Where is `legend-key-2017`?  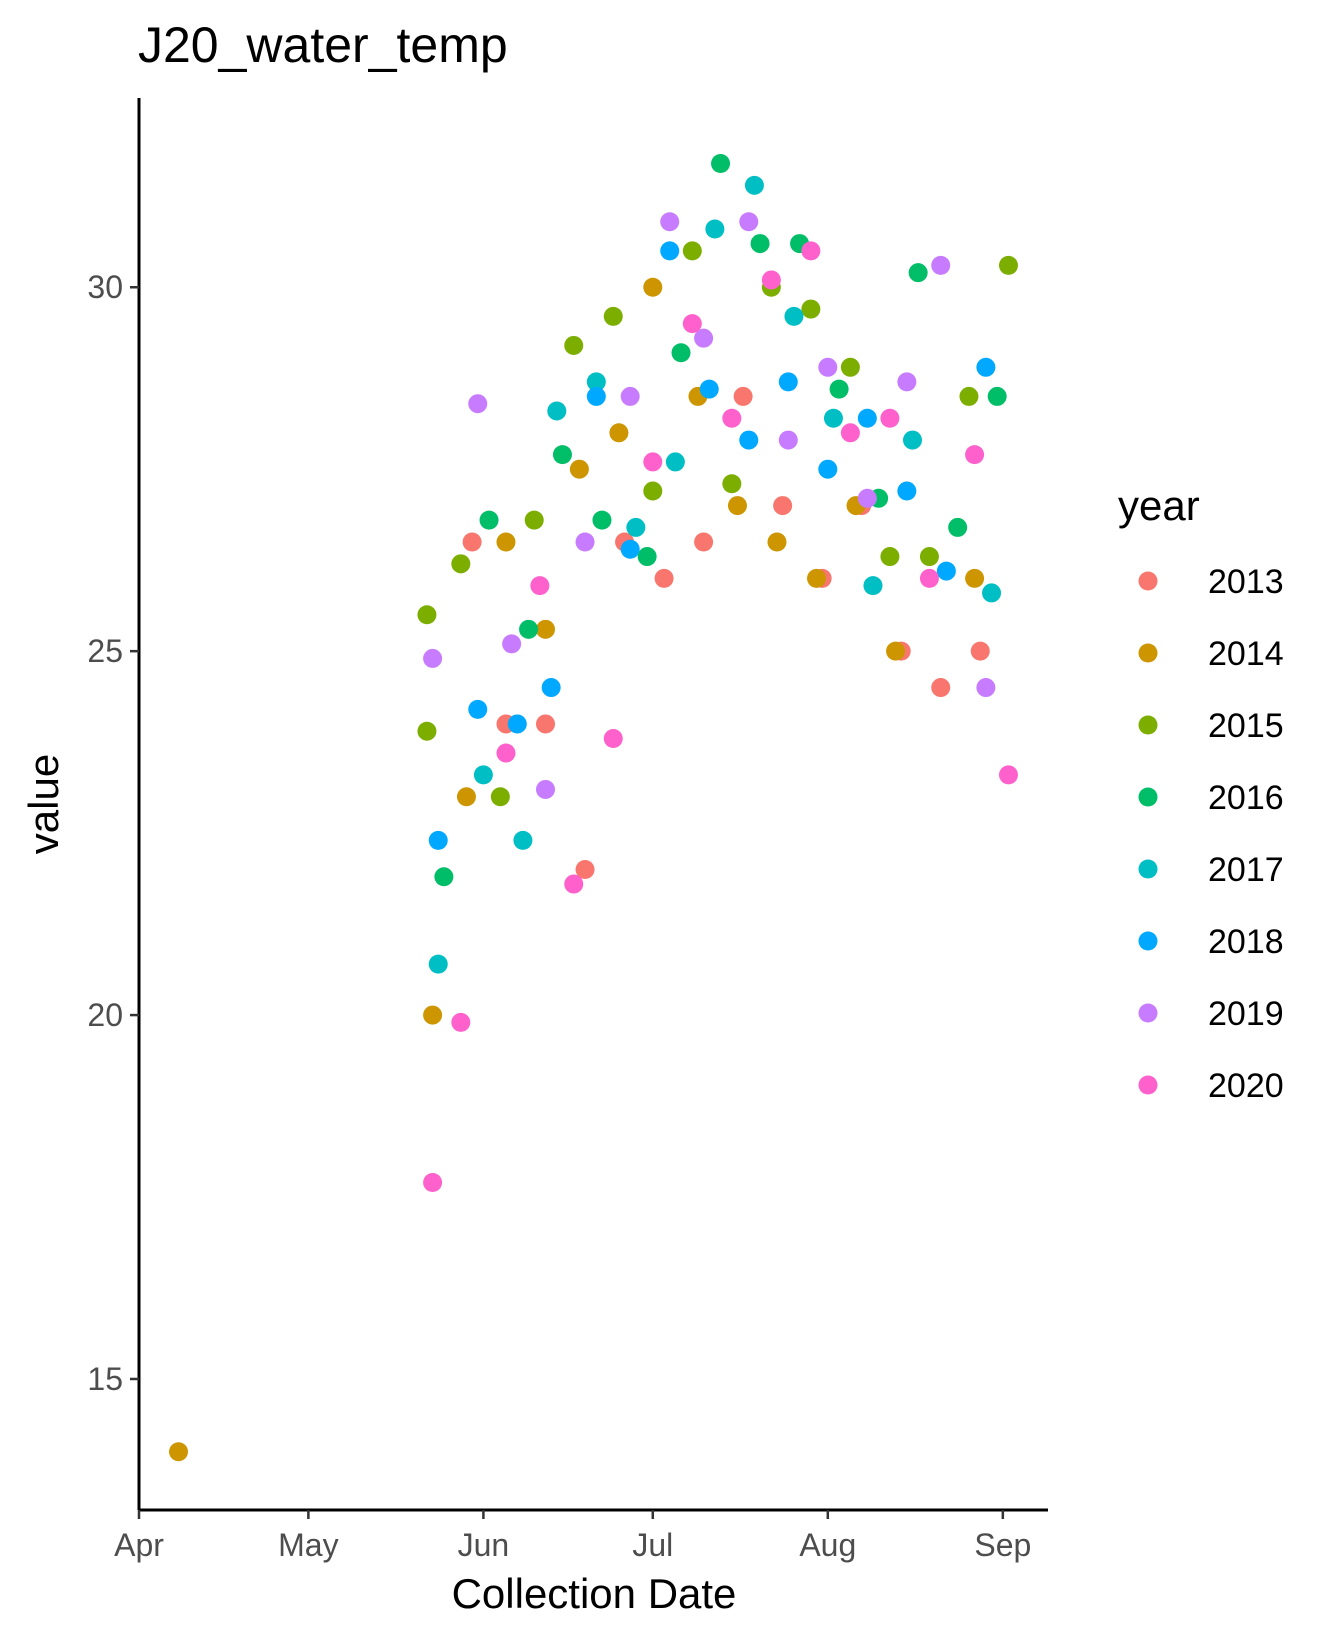 legend-key-2017 is located at coordinates (1148, 869).